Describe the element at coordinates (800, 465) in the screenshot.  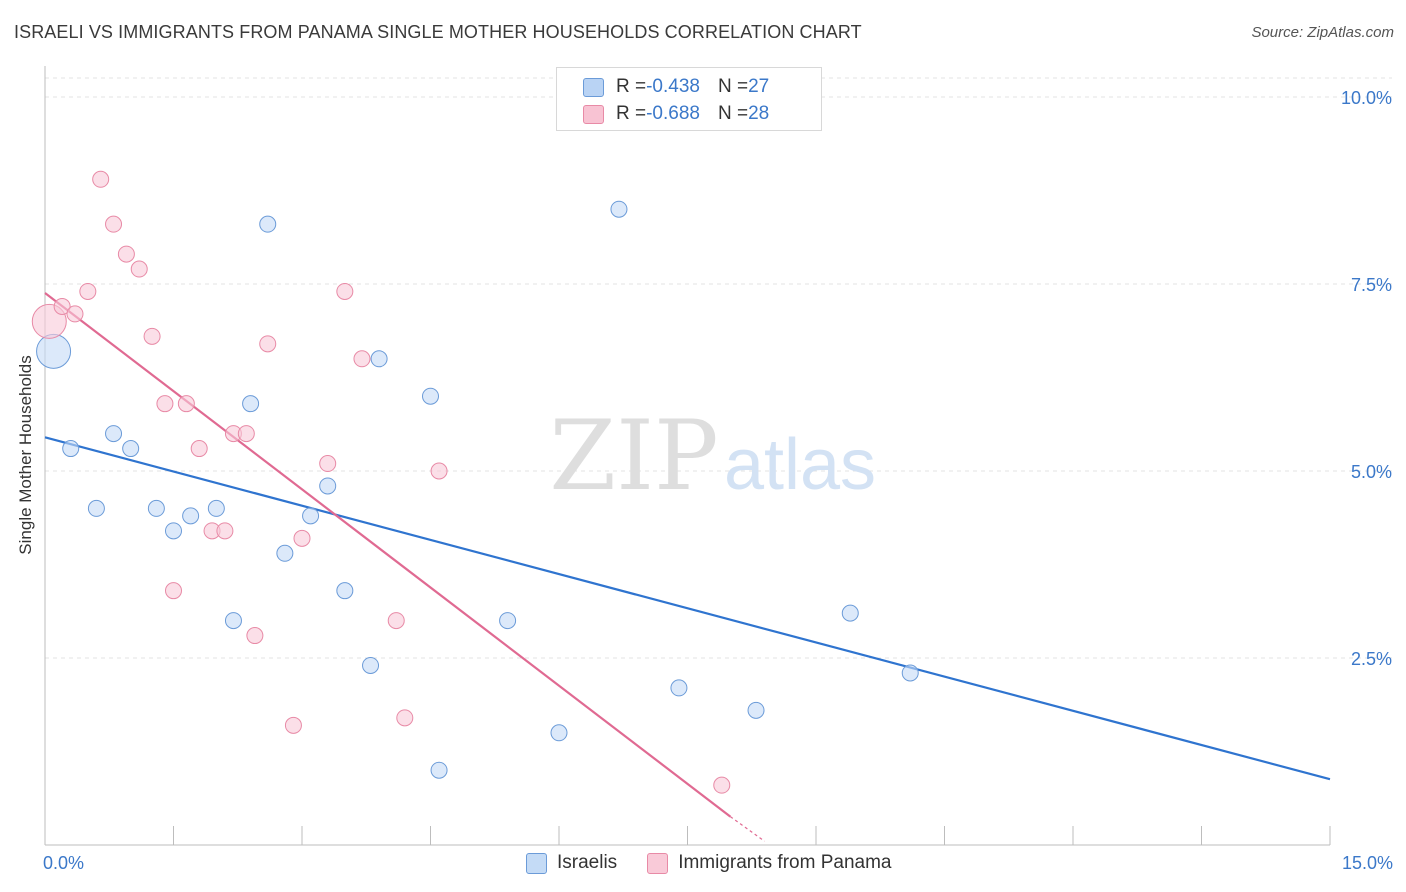
I see `watermark-atlas: atlas` at that location.